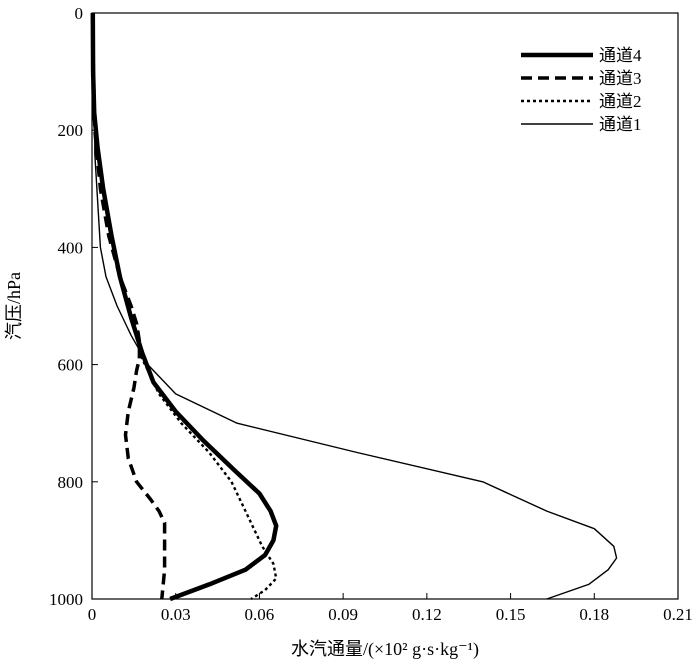  Describe the element at coordinates (92, 614) in the screenshot. I see `x-tick-label: 0` at that location.